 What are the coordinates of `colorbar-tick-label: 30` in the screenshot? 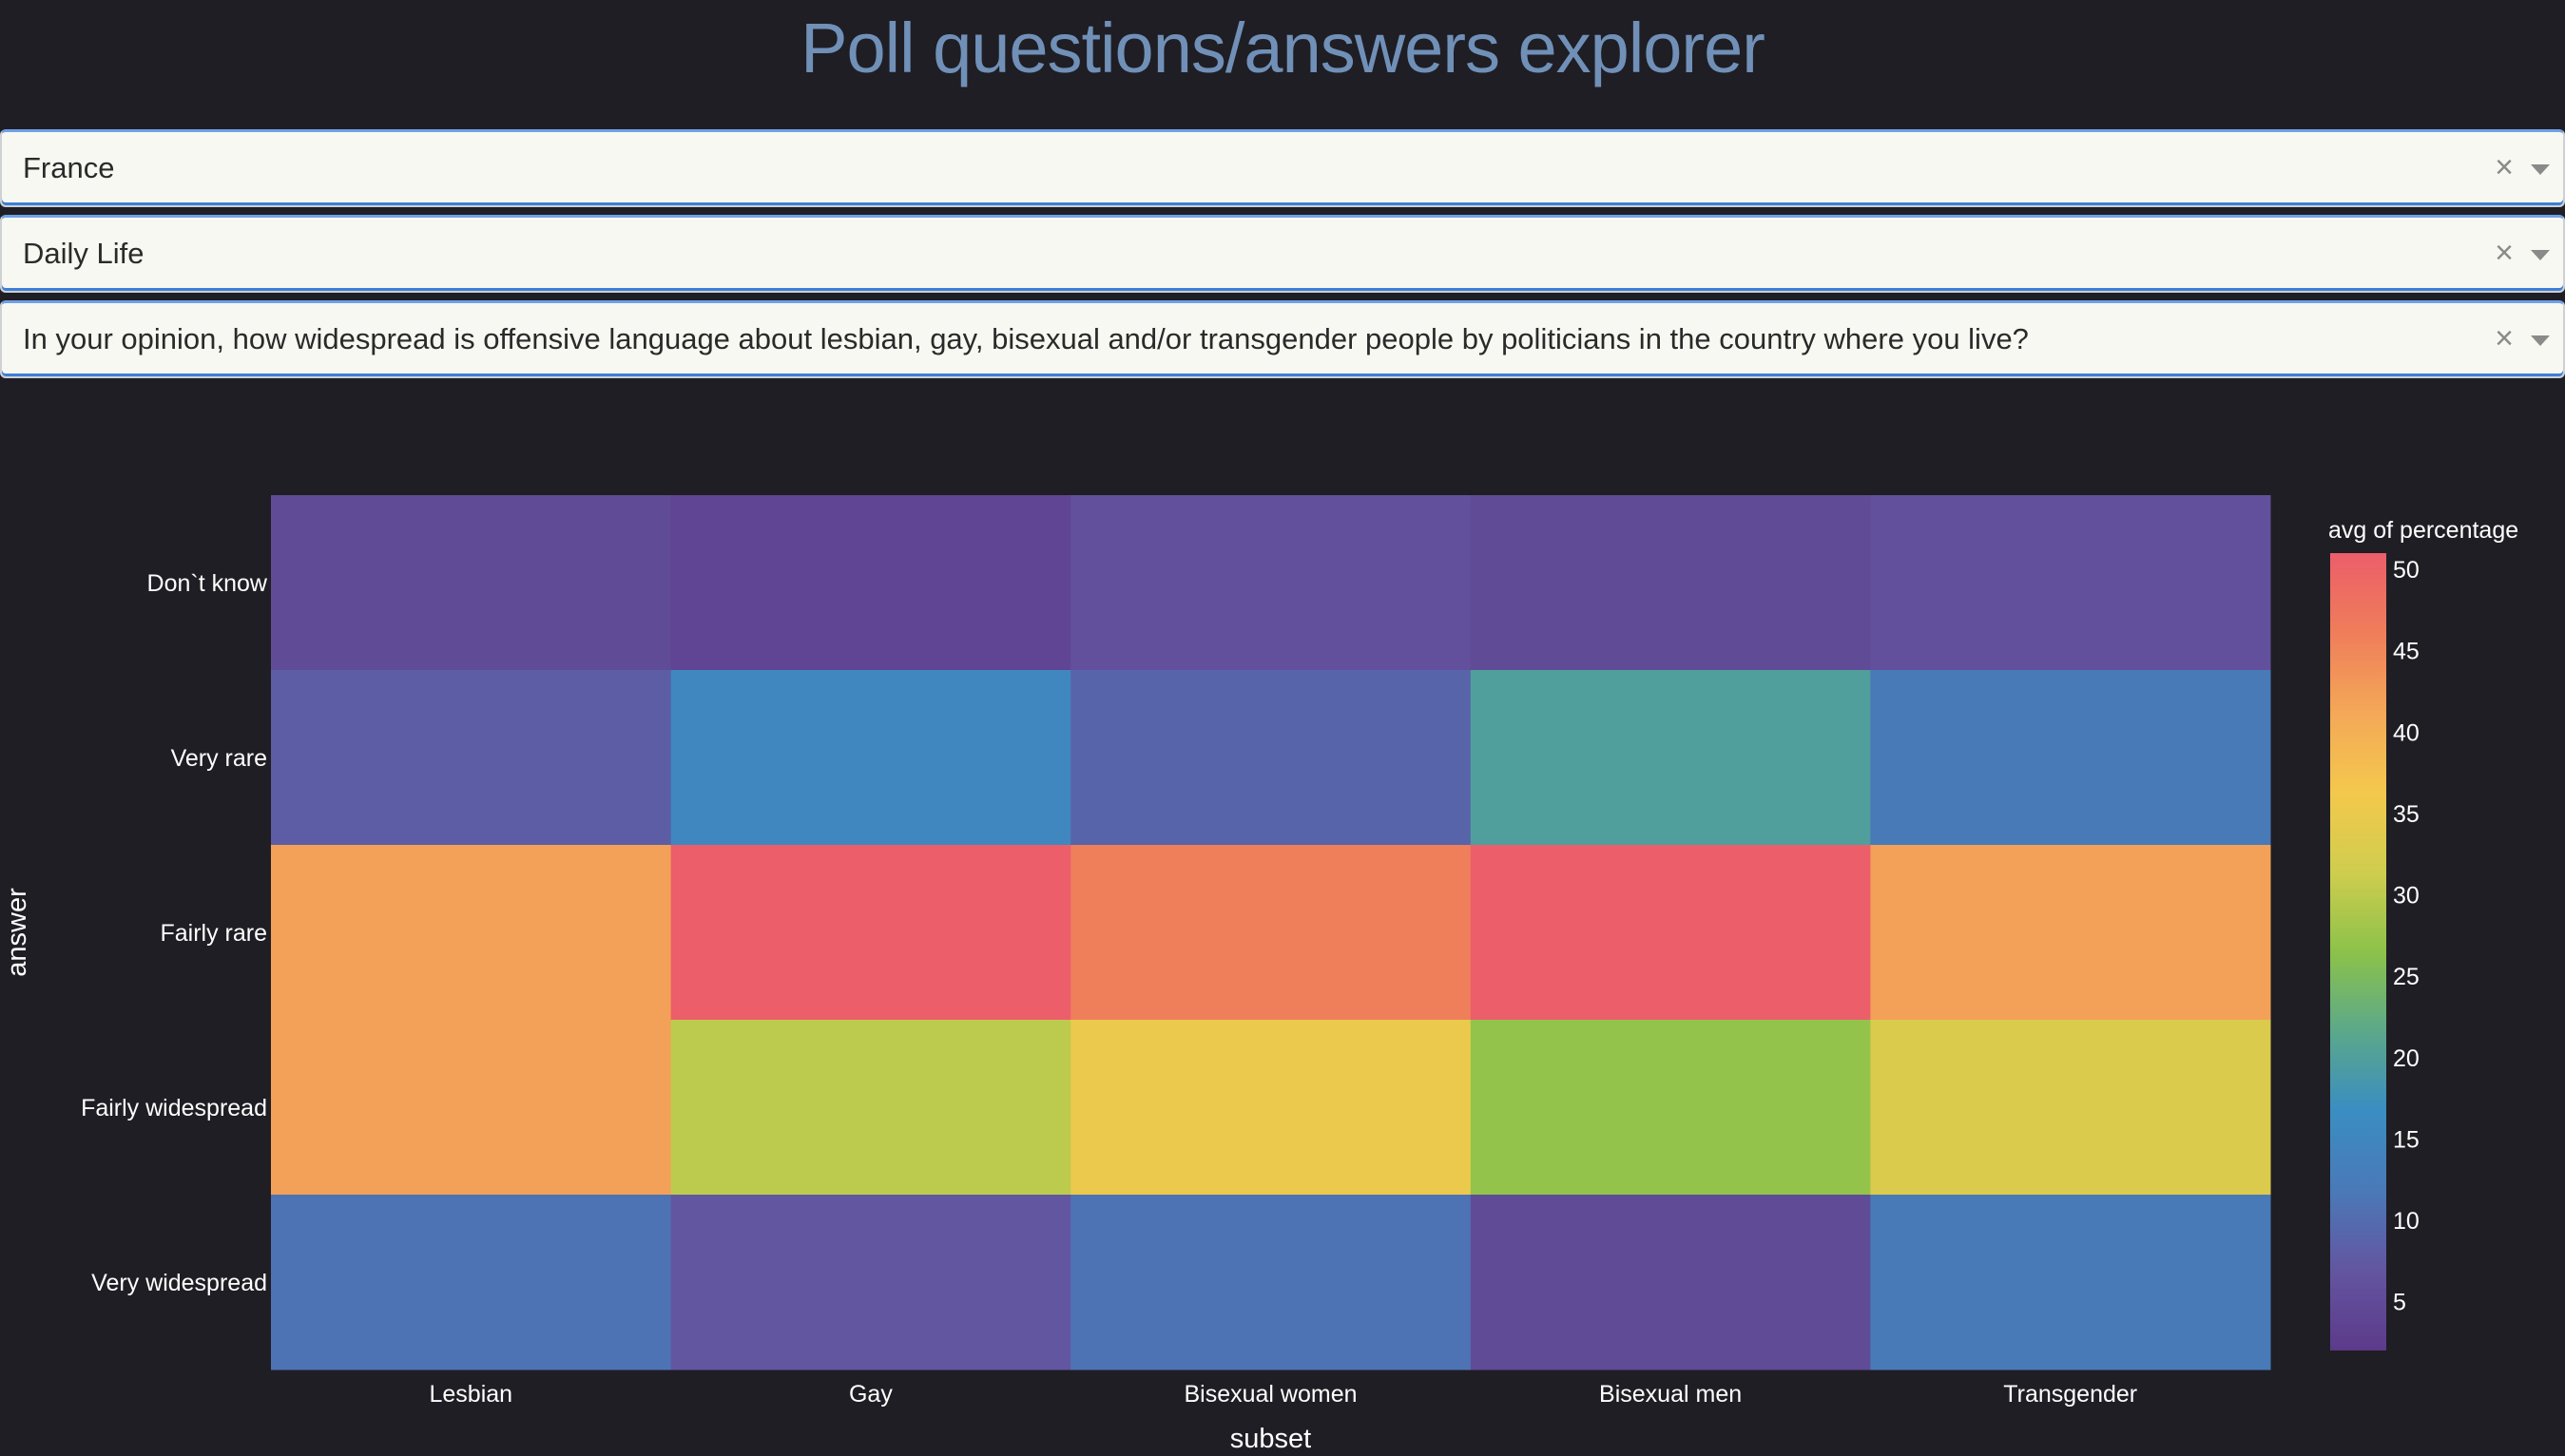 It's located at (2406, 896).